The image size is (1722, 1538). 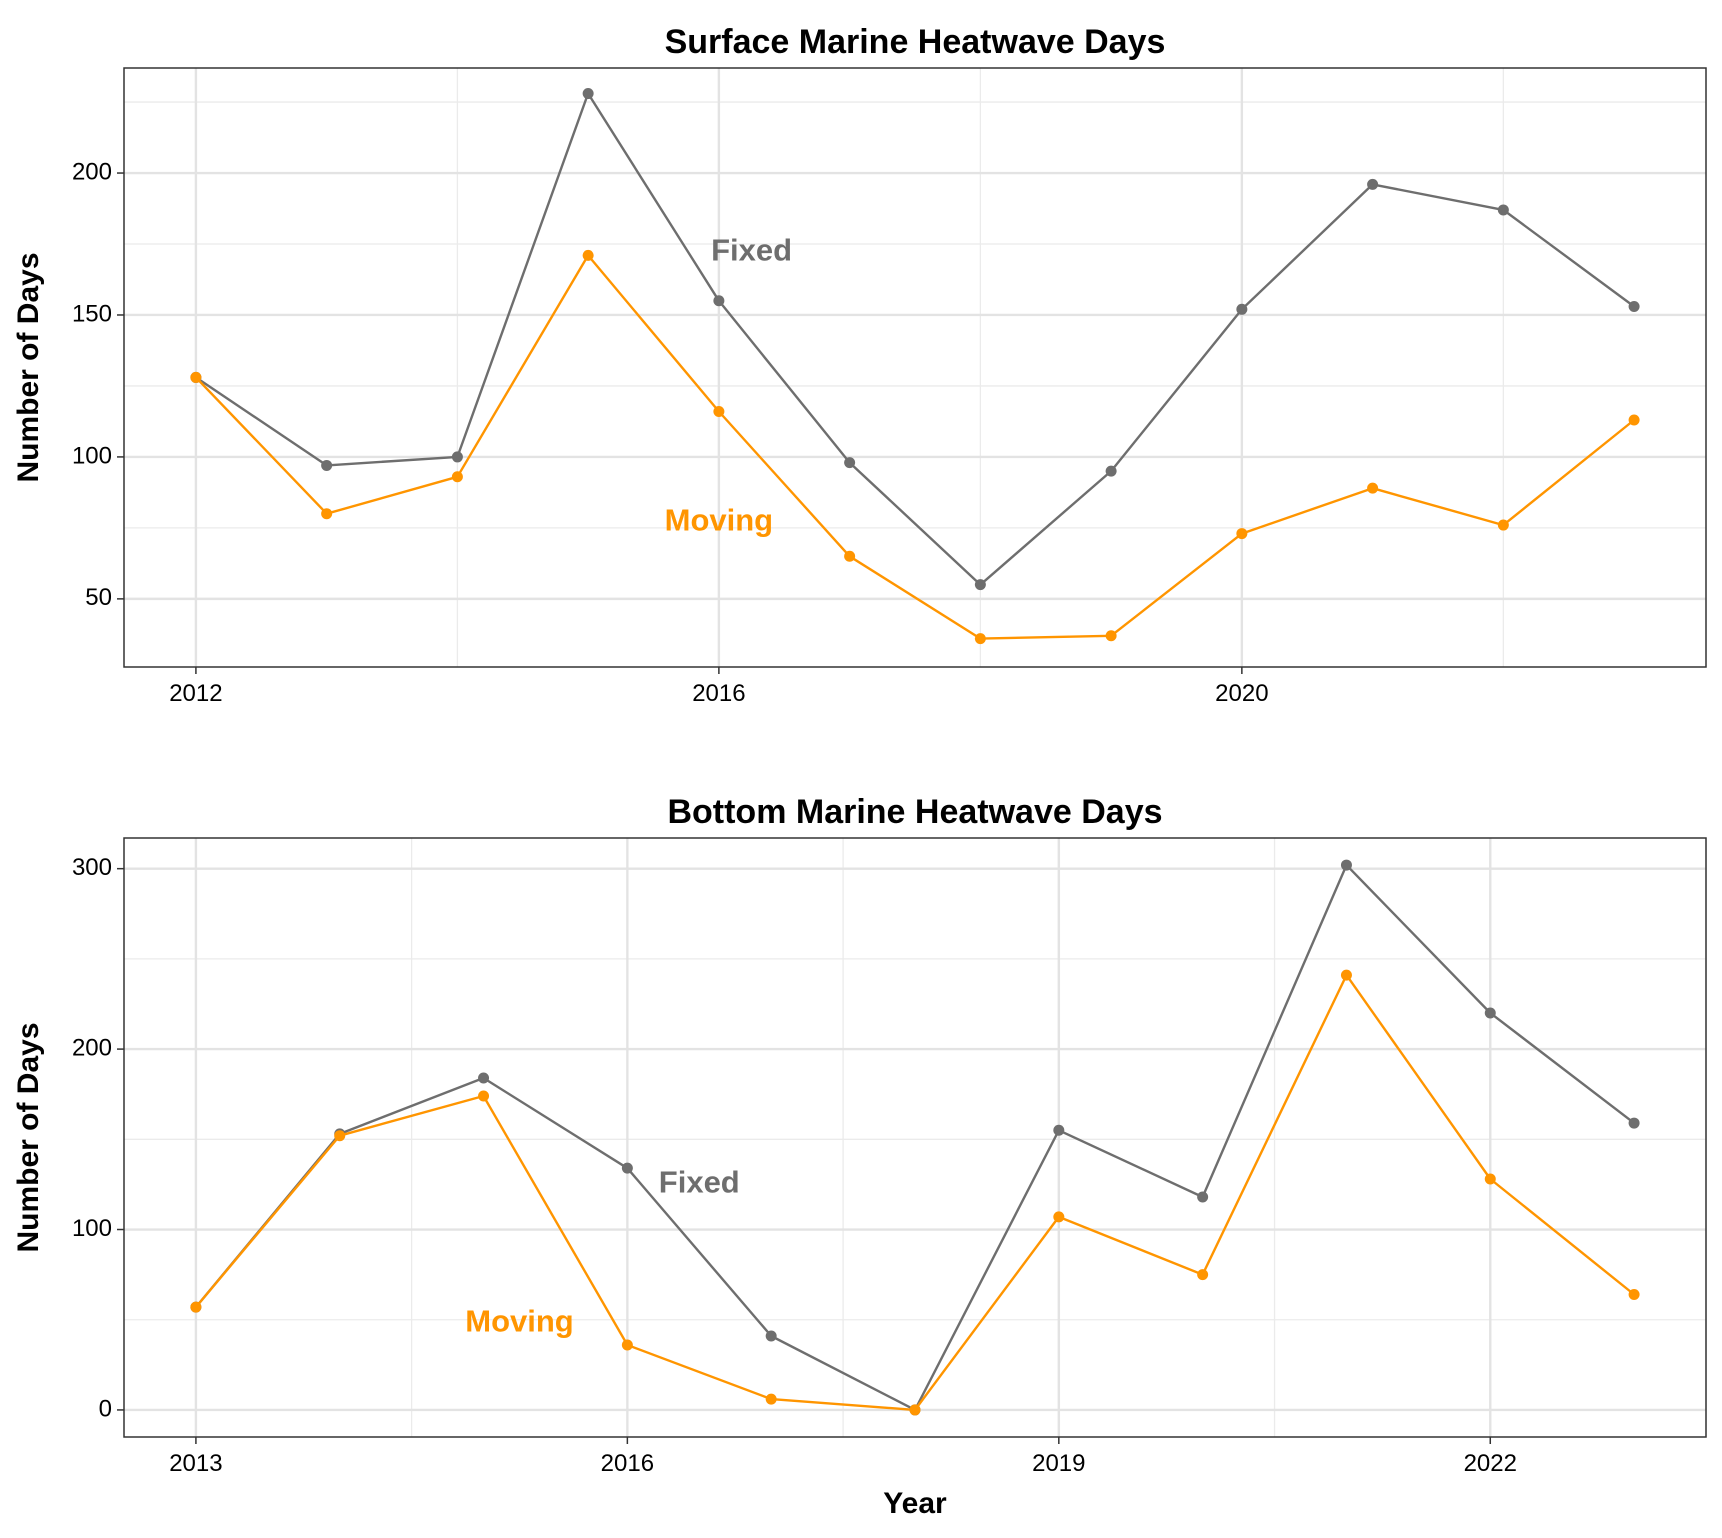 I want to click on y-tick-label: 0, so click(x=105, y=1408).